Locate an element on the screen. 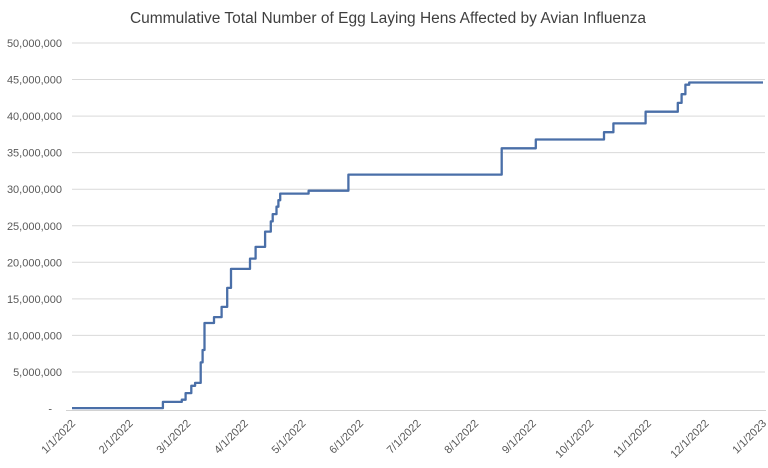  y-axis-tick-label: 15,000,000 is located at coordinates (34, 300).